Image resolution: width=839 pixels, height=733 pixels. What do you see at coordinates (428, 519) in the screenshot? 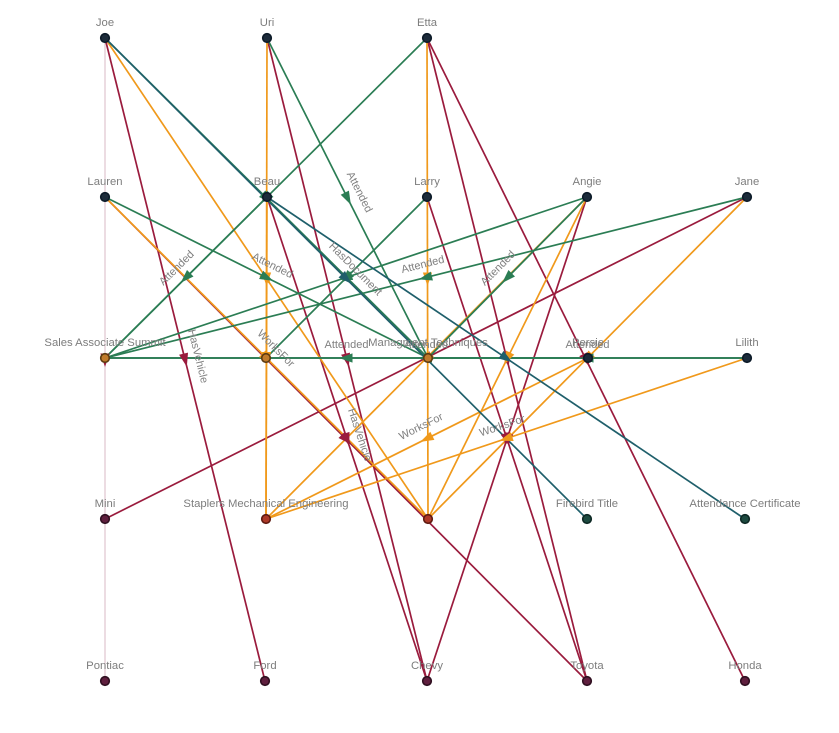
I see `node-company2` at bounding box center [428, 519].